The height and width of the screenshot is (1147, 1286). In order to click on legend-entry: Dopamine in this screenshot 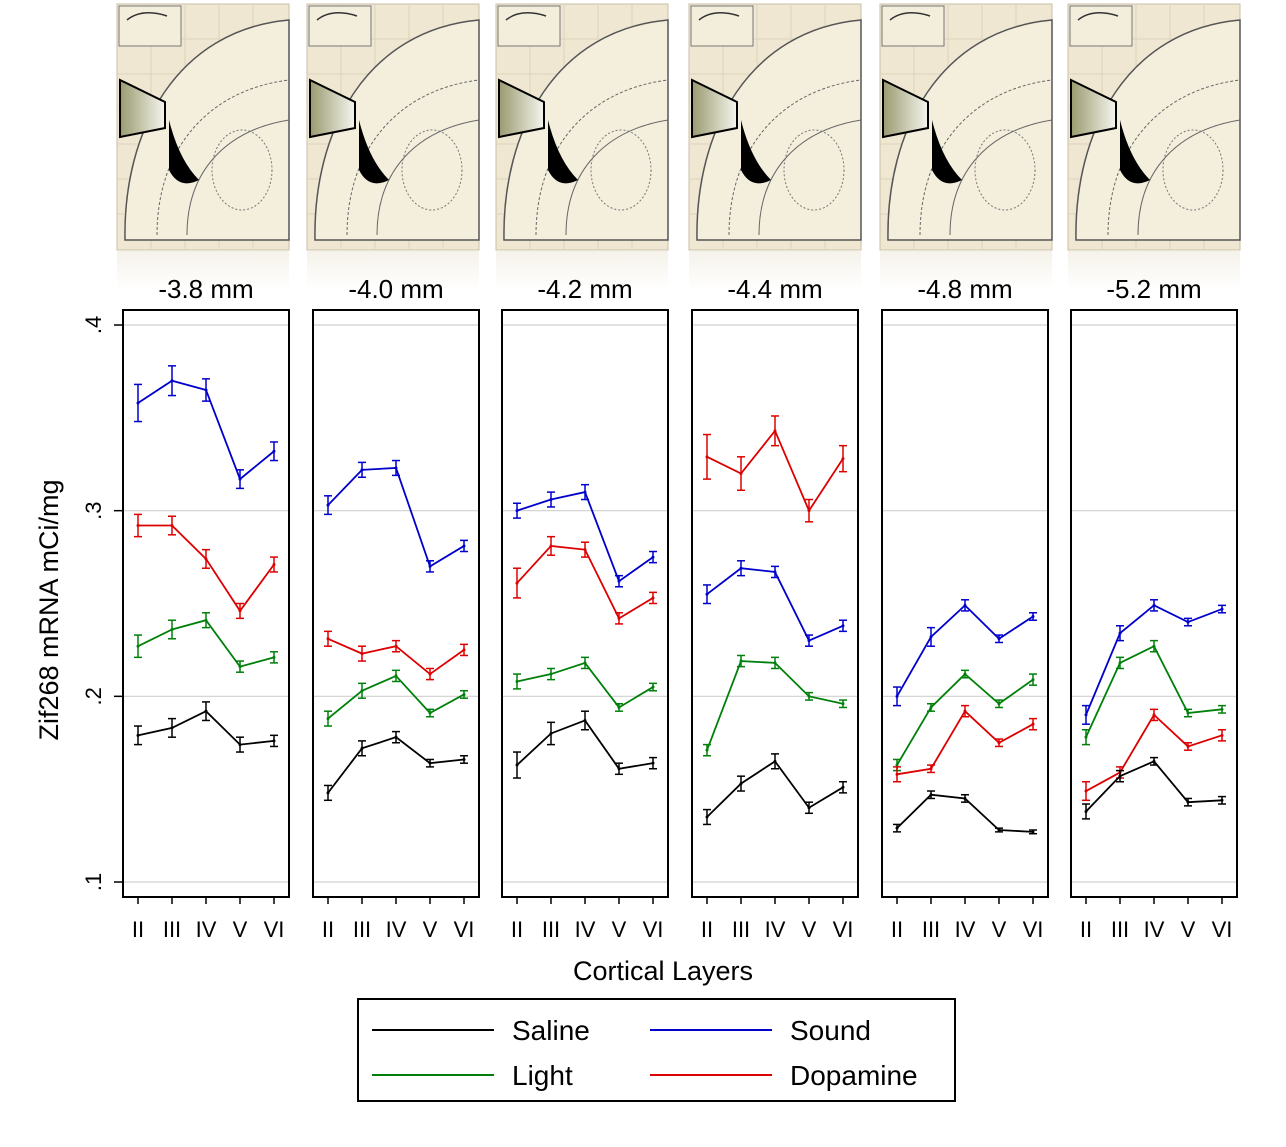, I will do `click(784, 1075)`.